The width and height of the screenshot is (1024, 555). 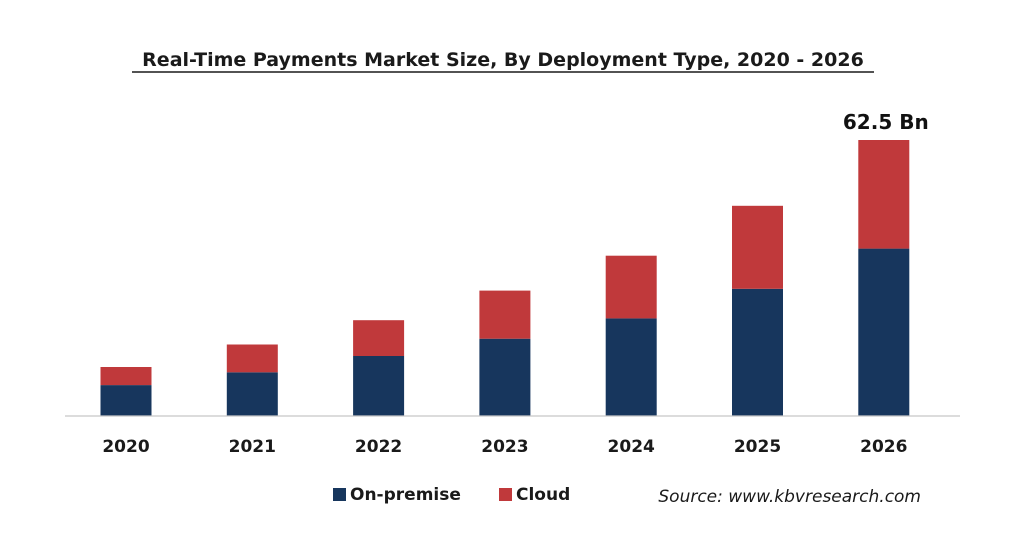 What do you see at coordinates (405, 495) in the screenshot?
I see `legend-label-on-premise: On-premise` at bounding box center [405, 495].